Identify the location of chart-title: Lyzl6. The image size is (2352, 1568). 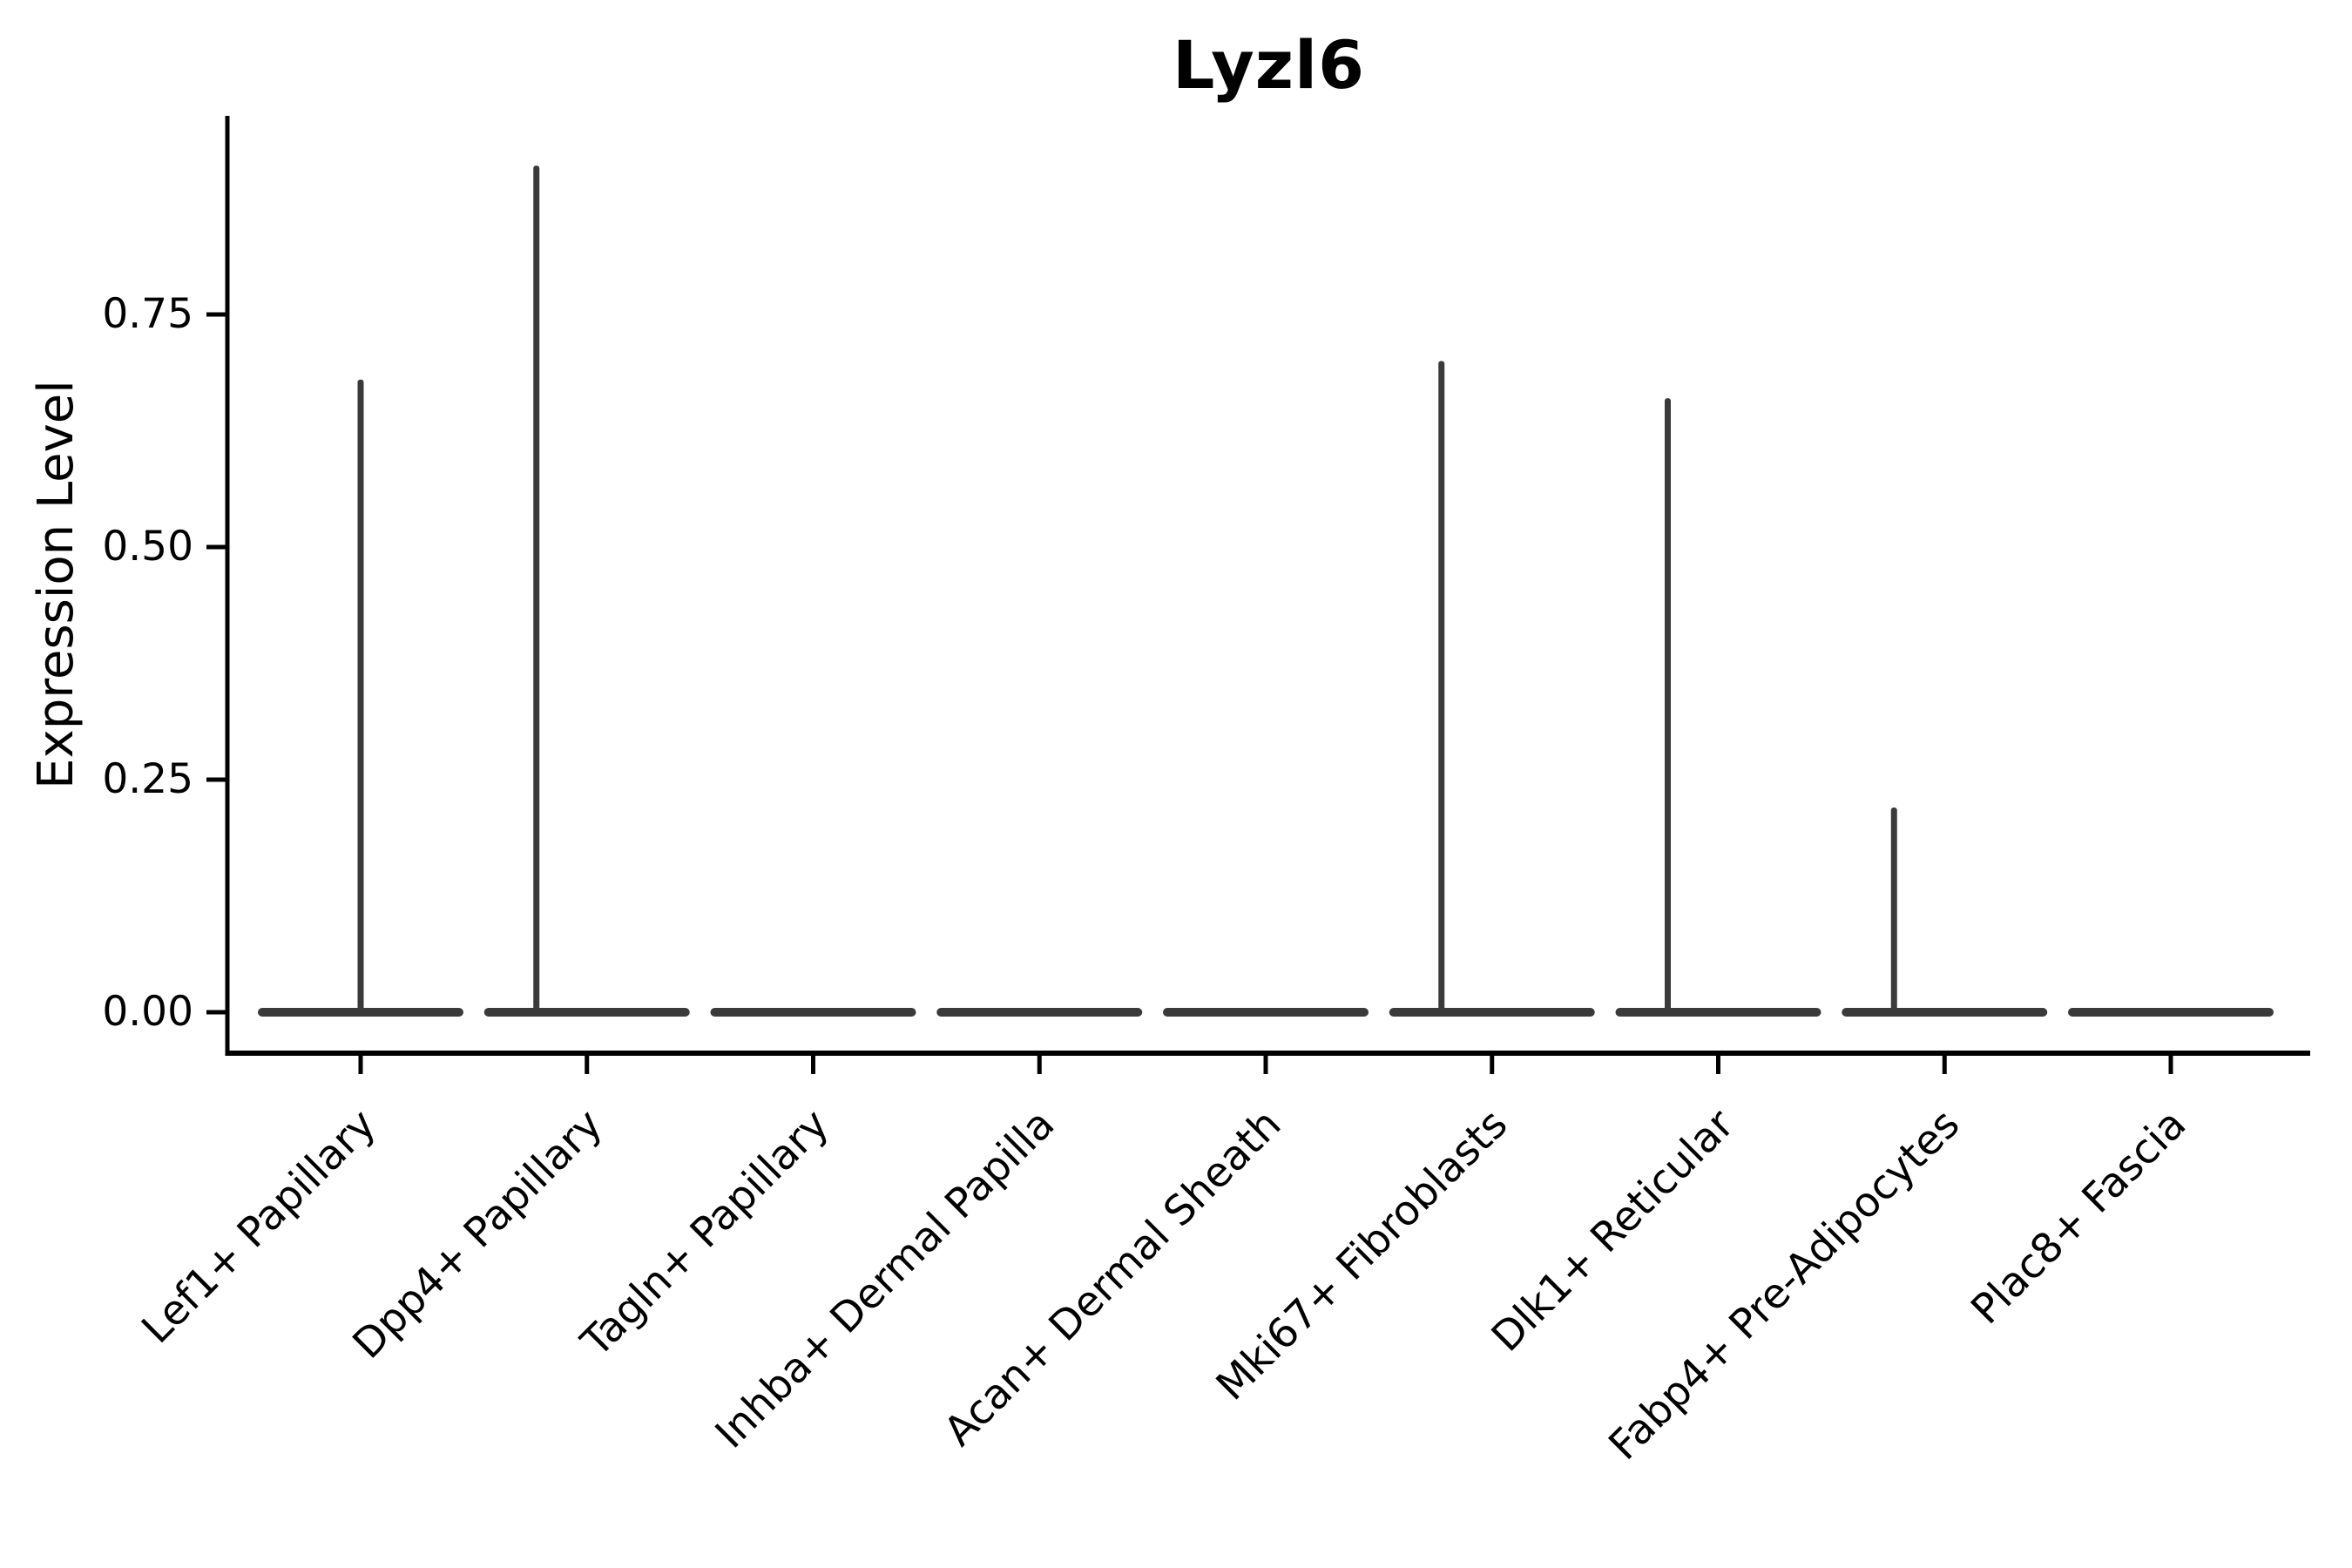
(1269, 65).